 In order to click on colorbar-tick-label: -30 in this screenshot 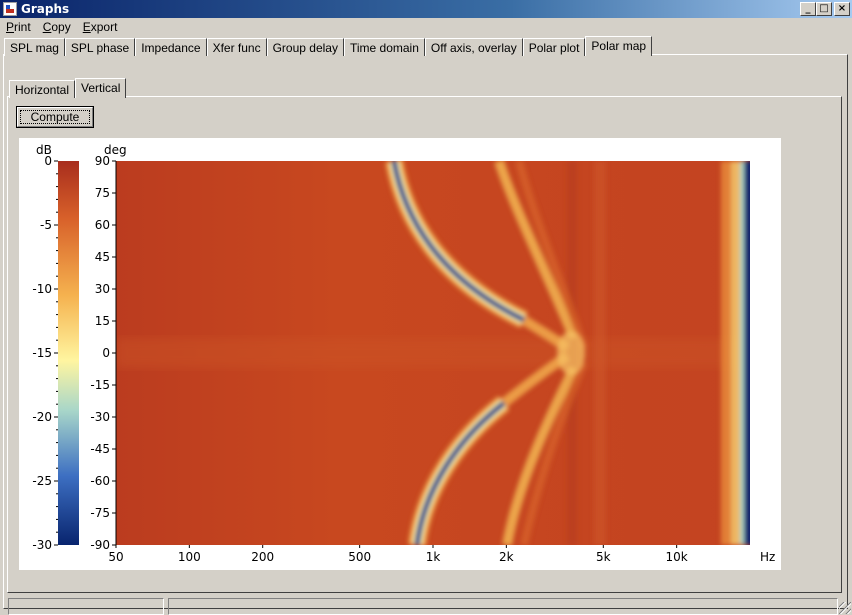, I will do `click(42, 545)`.